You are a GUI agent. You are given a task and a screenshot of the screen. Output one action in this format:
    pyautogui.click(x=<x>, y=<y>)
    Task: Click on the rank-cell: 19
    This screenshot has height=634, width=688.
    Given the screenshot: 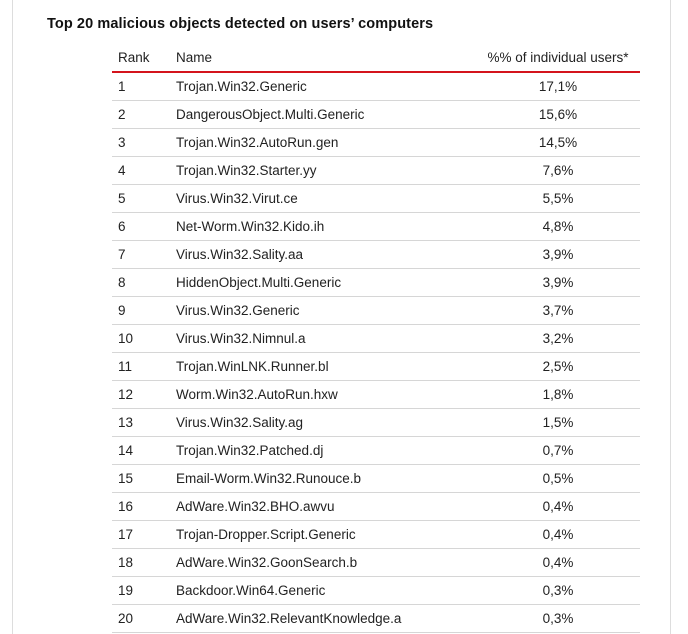 What is the action you would take?
    pyautogui.click(x=144, y=590)
    